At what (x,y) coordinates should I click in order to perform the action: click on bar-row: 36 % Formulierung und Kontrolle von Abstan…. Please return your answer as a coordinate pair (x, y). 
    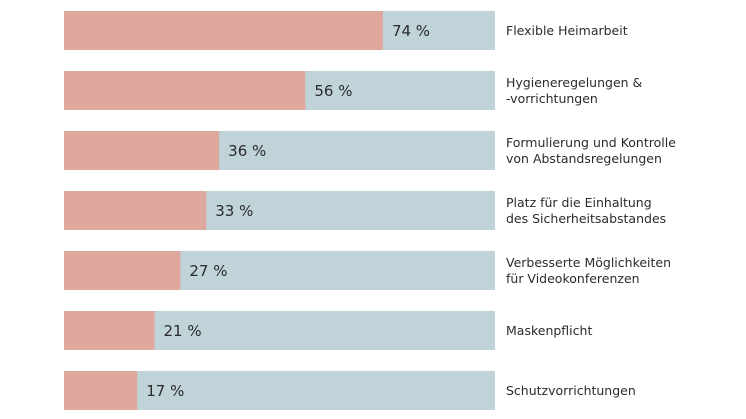
    Looking at the image, I should click on (370, 150).